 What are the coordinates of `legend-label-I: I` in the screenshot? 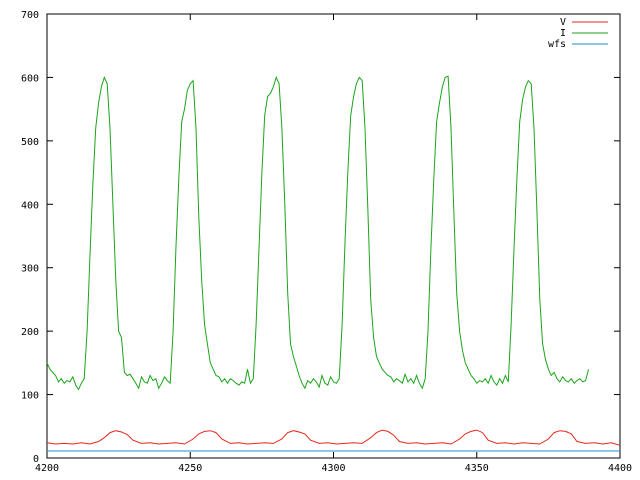 It's located at (563, 33).